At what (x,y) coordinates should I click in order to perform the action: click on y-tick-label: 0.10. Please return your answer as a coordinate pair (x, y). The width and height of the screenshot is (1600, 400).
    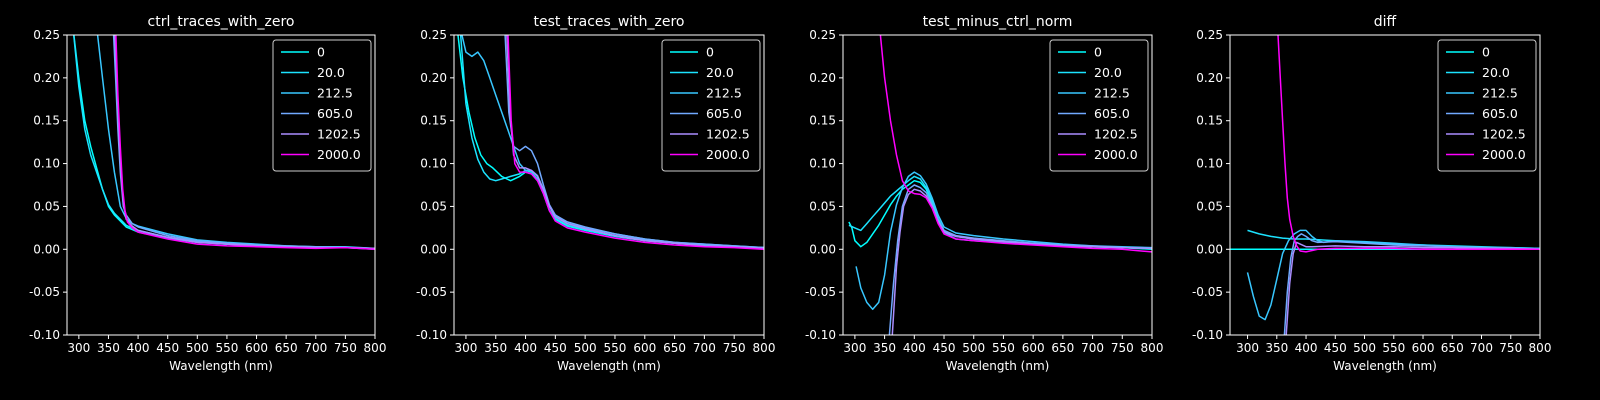
    Looking at the image, I should click on (46, 164).